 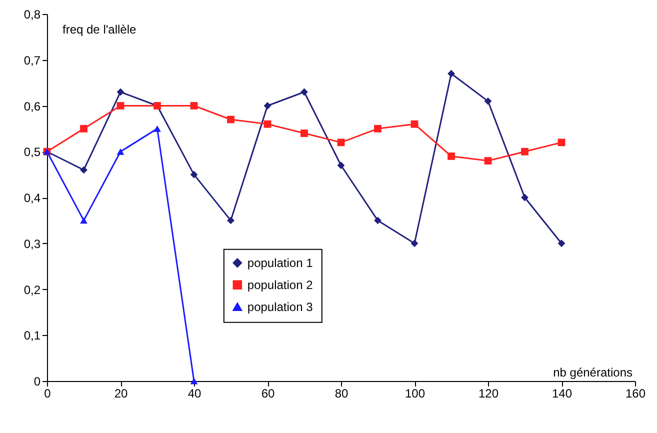 I want to click on legend-label: population 3, so click(x=280, y=307).